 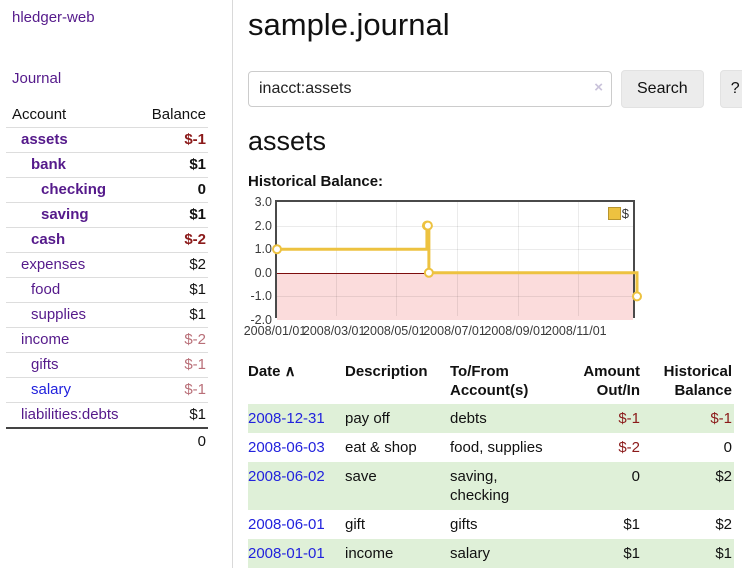 I want to click on brand-link: hledger-web, so click(x=53, y=17).